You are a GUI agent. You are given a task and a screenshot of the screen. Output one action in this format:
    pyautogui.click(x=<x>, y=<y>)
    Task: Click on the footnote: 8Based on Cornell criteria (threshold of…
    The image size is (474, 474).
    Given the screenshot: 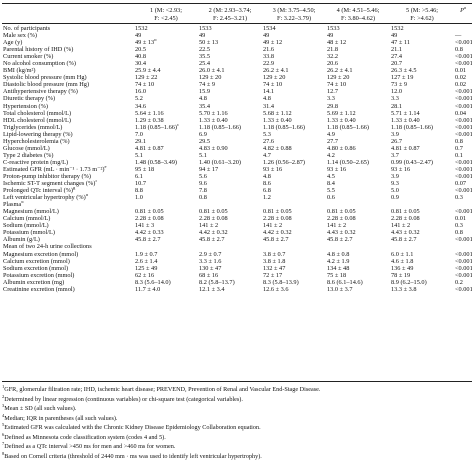 What is the action you would take?
    pyautogui.click(x=132, y=455)
    